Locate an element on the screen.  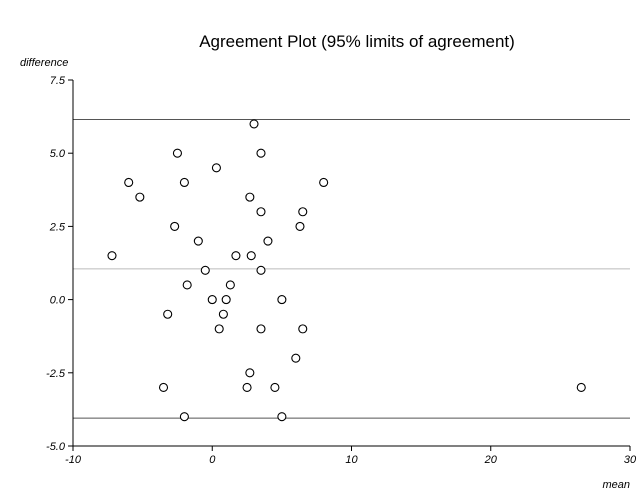
x-tick-label: 0 is located at coordinates (212, 460).